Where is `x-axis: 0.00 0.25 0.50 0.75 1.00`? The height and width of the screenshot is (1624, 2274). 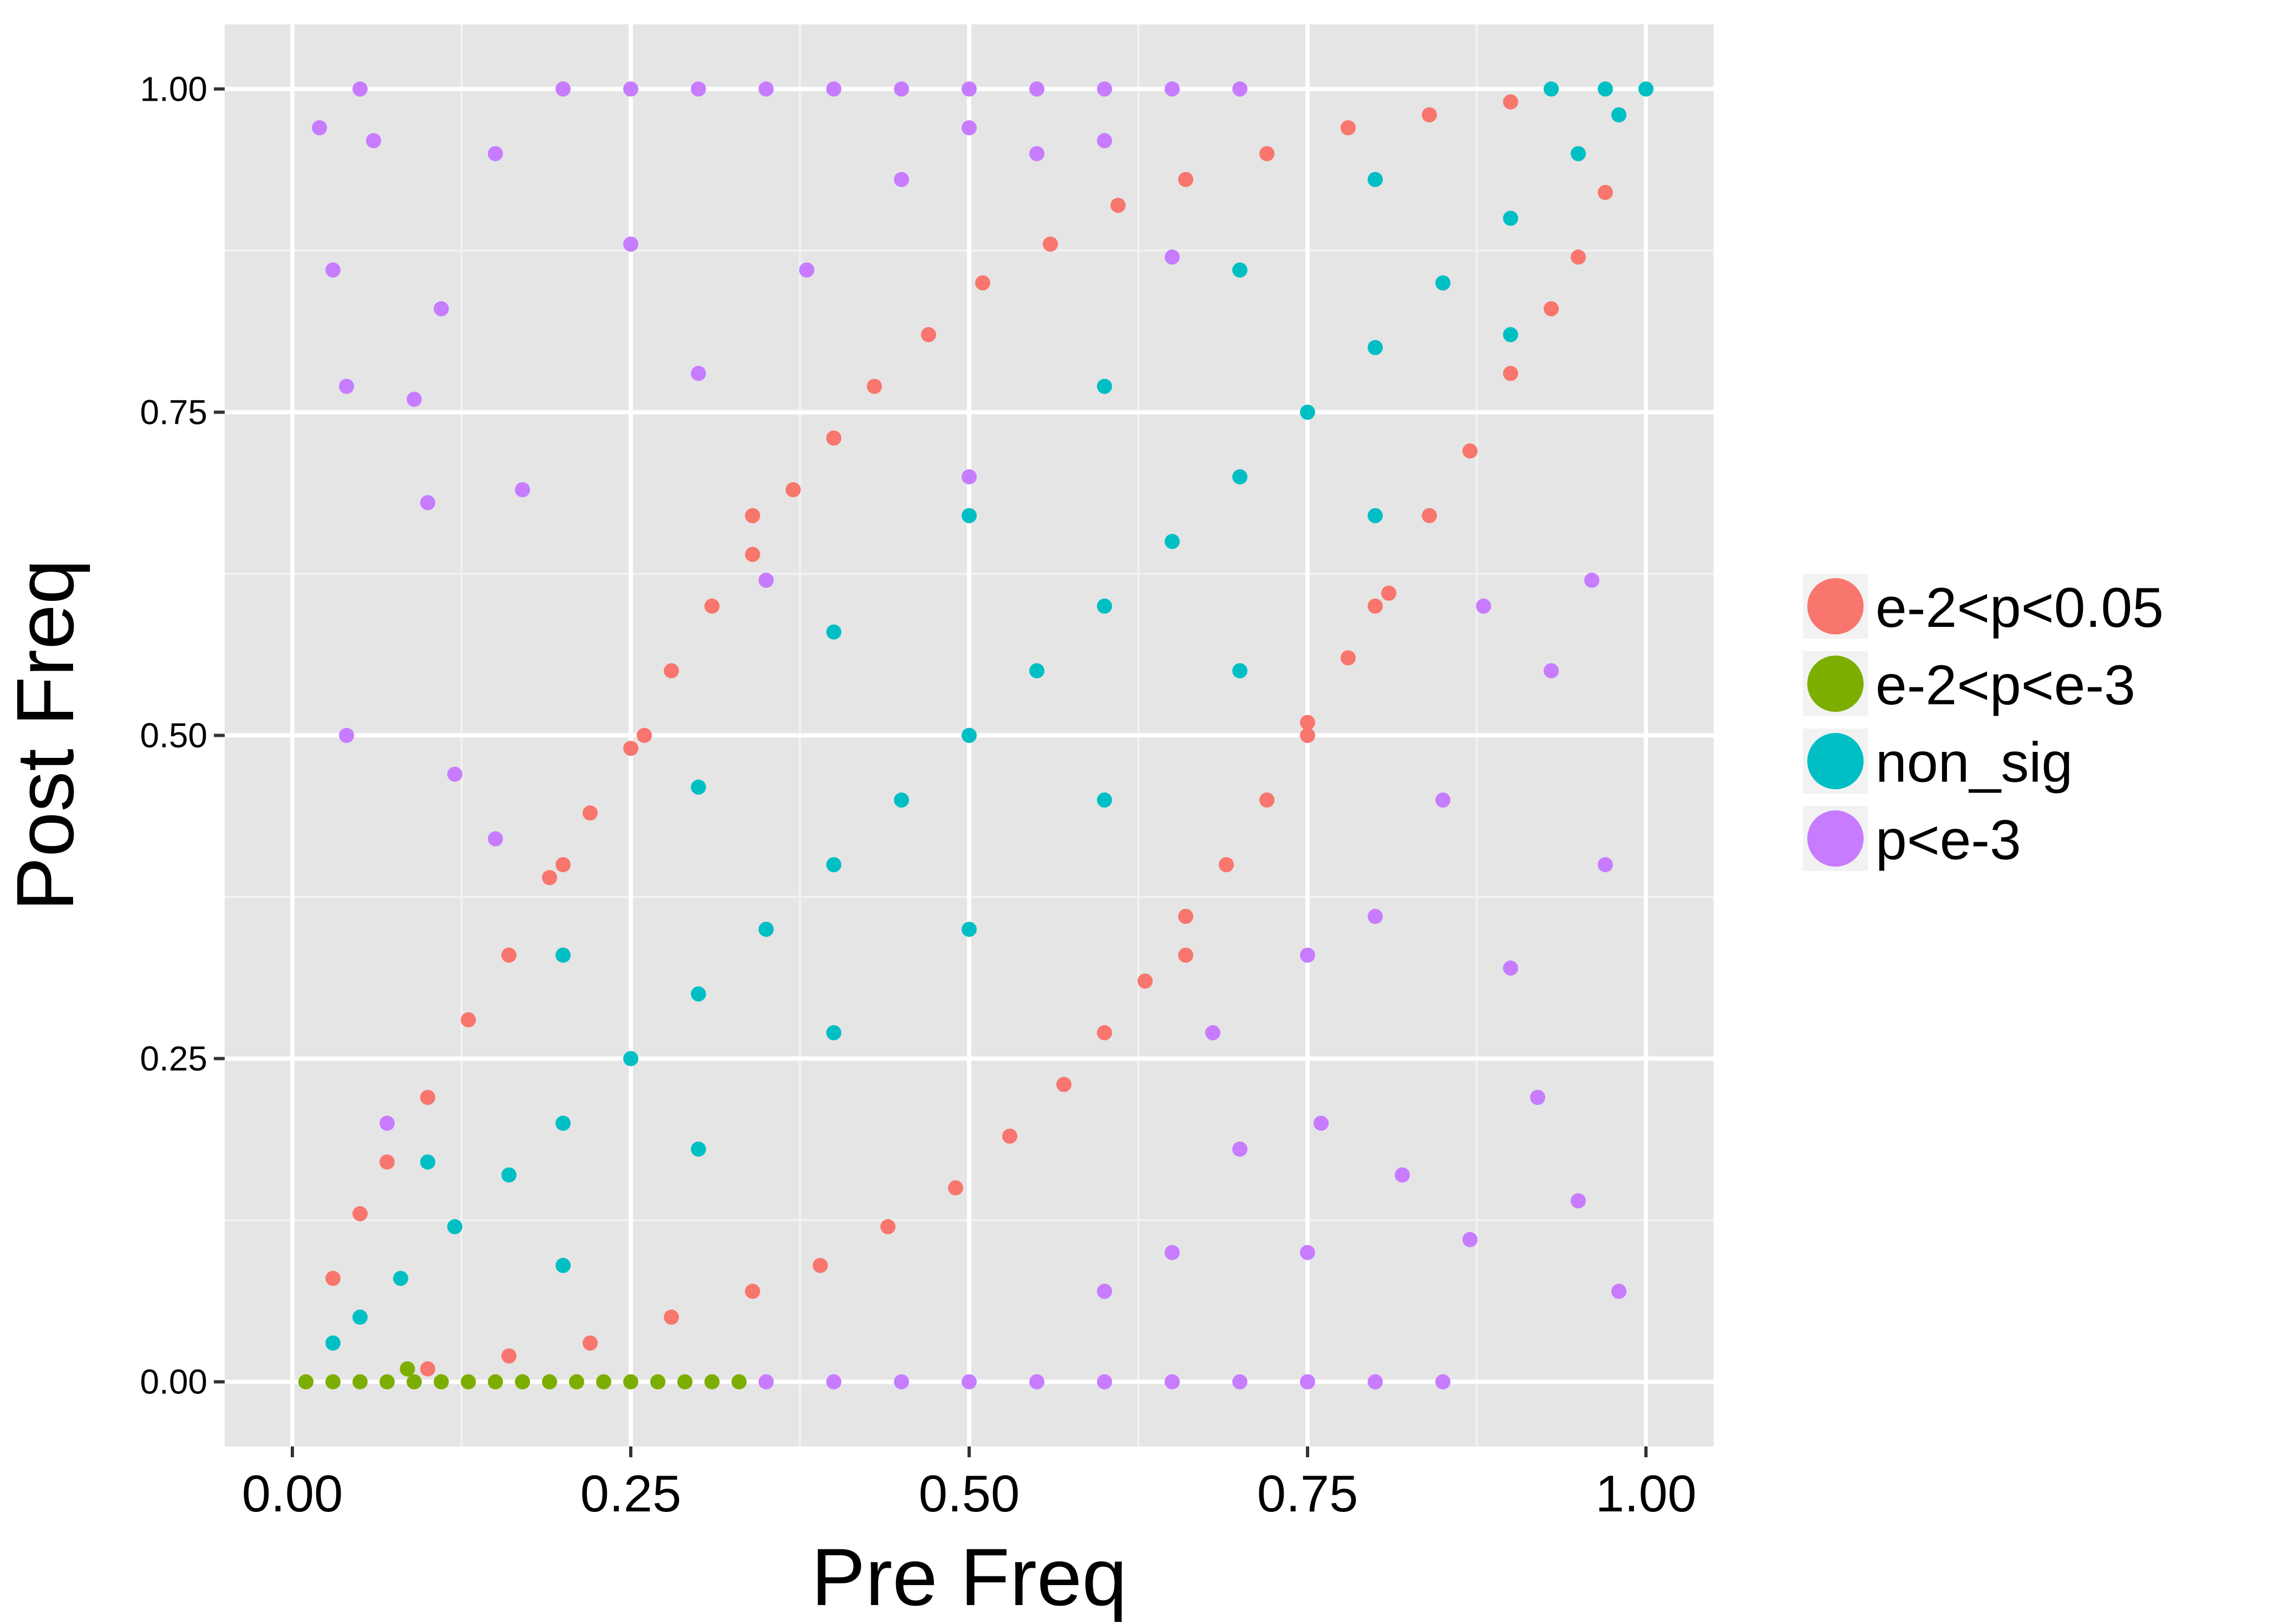
x-axis: 0.00 0.25 0.50 0.75 1.00 is located at coordinates (970, 1485).